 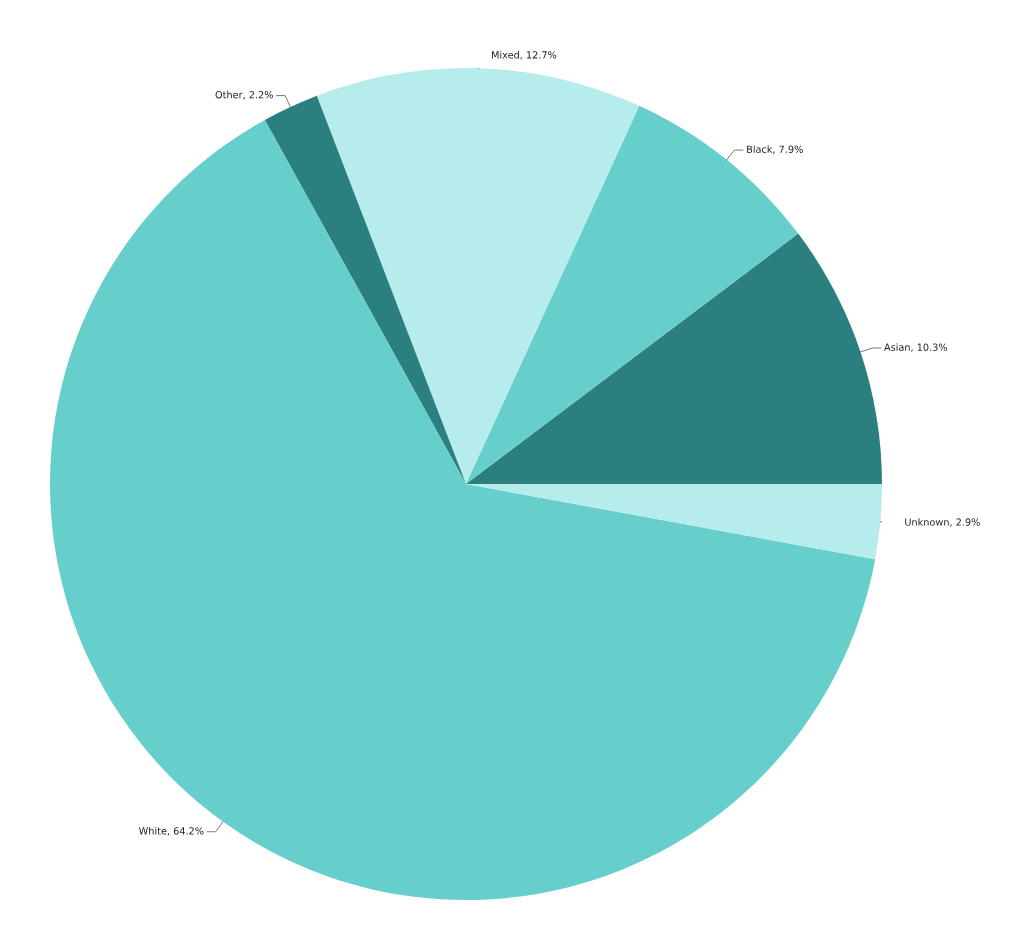 I want to click on slice-label: Black, 7.9%, so click(x=775, y=149).